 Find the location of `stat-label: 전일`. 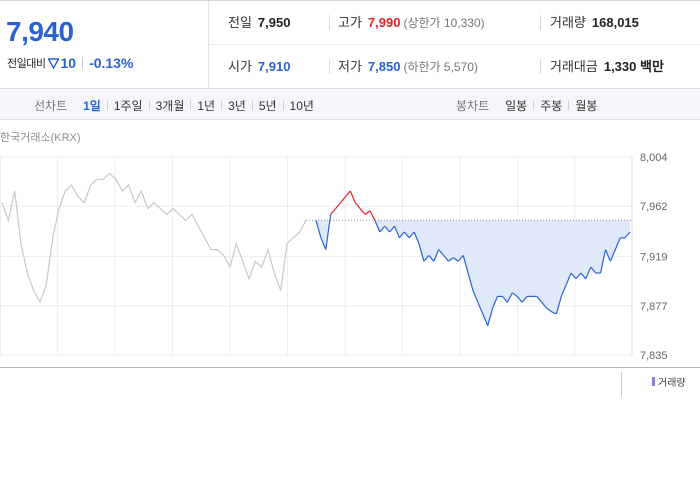

stat-label: 전일 is located at coordinates (240, 22).